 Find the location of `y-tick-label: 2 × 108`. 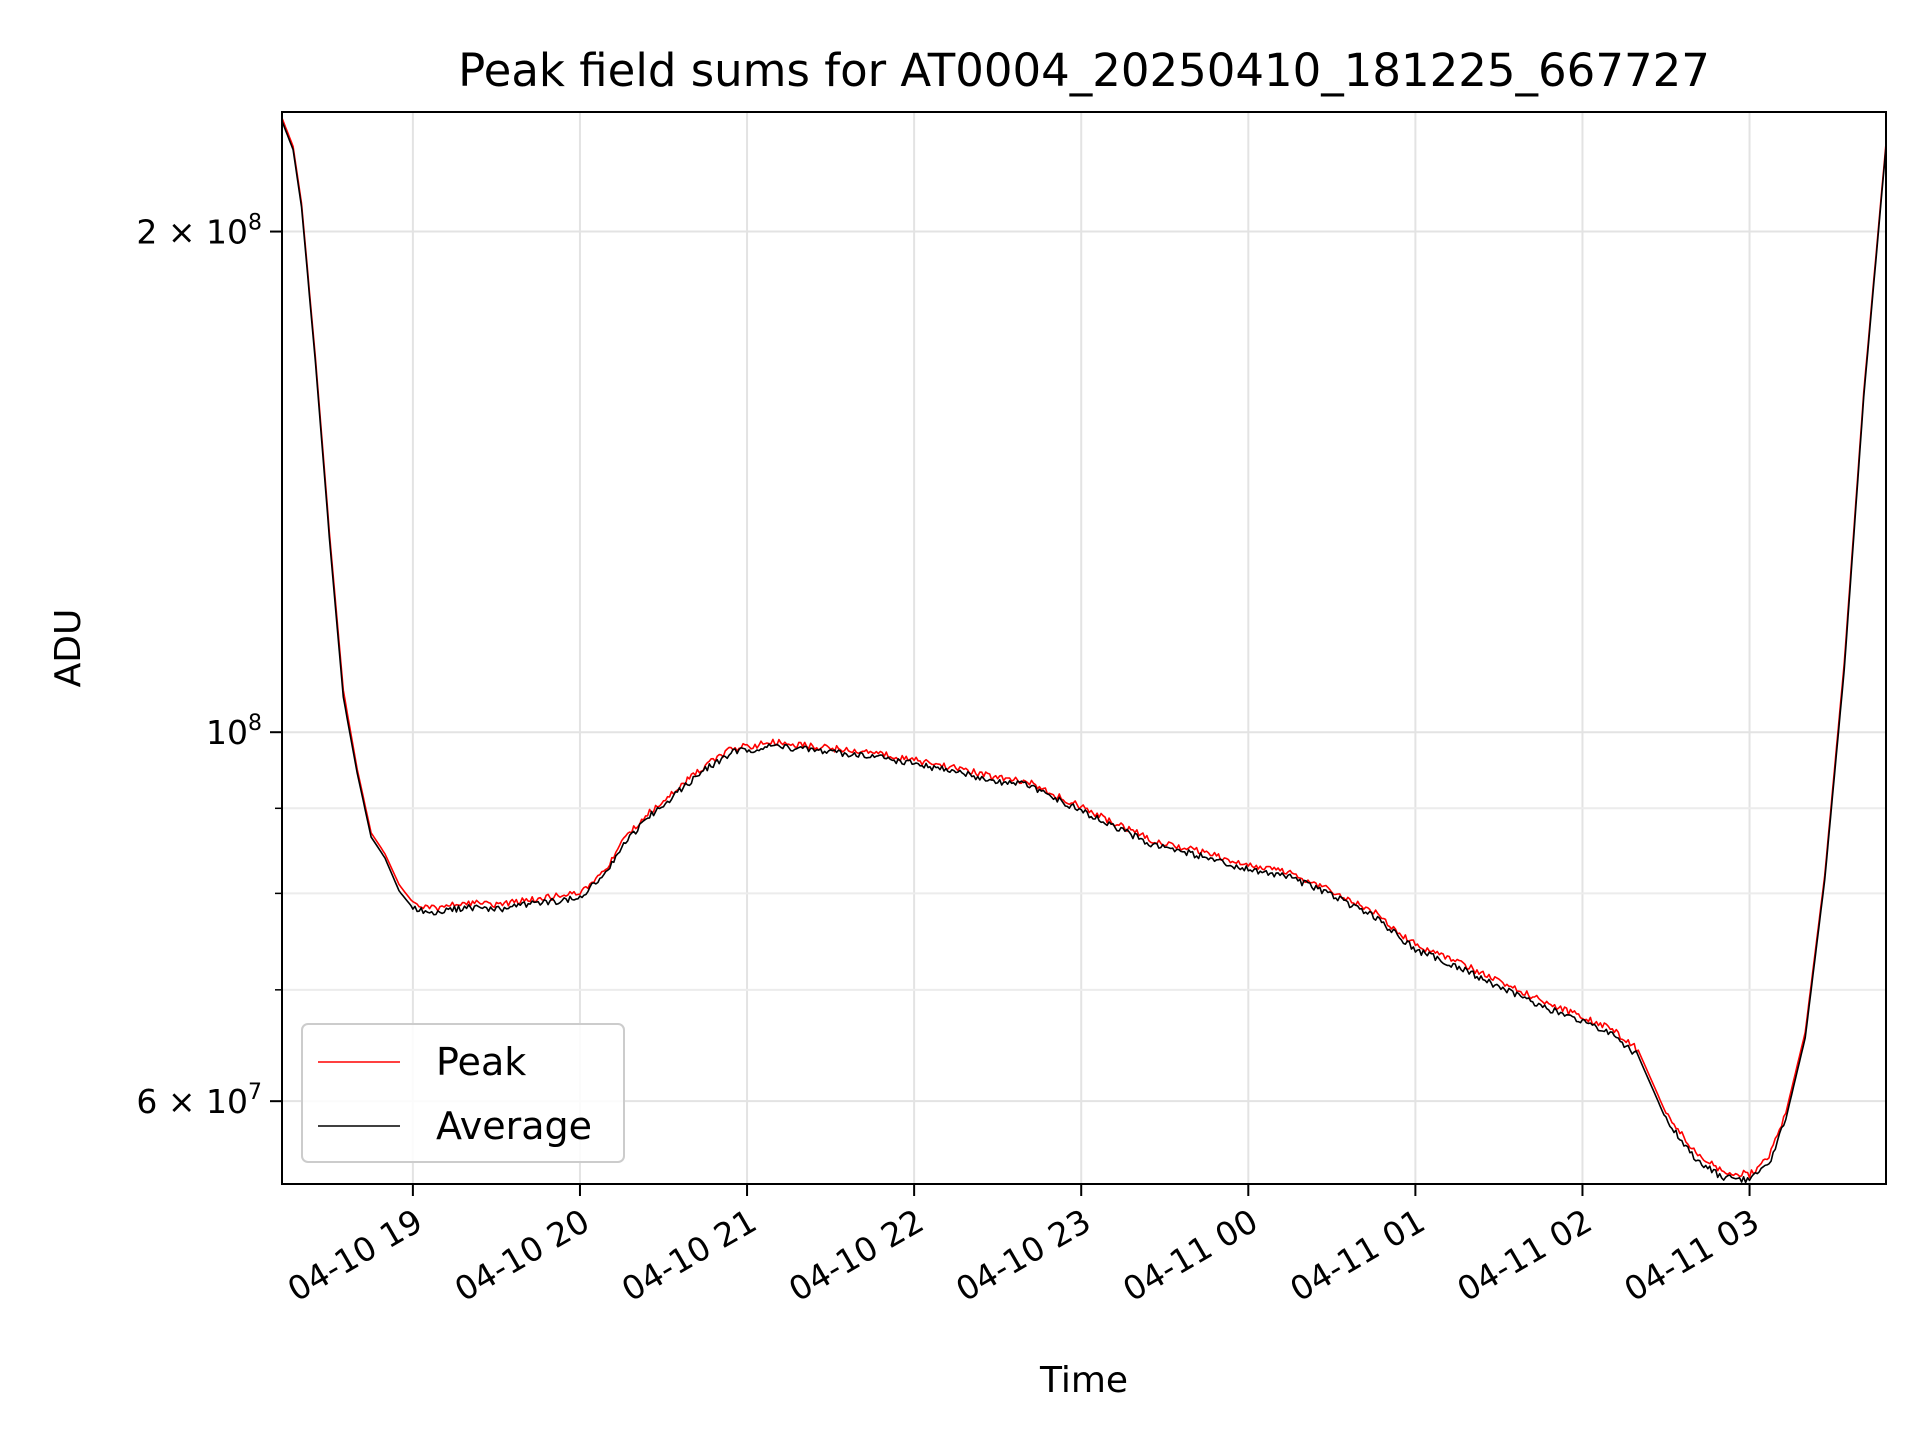

y-tick-label: 2 × 108 is located at coordinates (199, 231).